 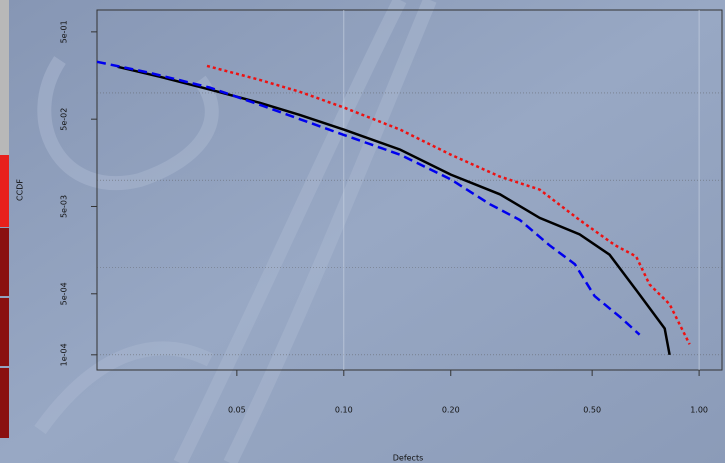 What do you see at coordinates (20, 190) in the screenshot?
I see `y-axis-label: CCDF` at bounding box center [20, 190].